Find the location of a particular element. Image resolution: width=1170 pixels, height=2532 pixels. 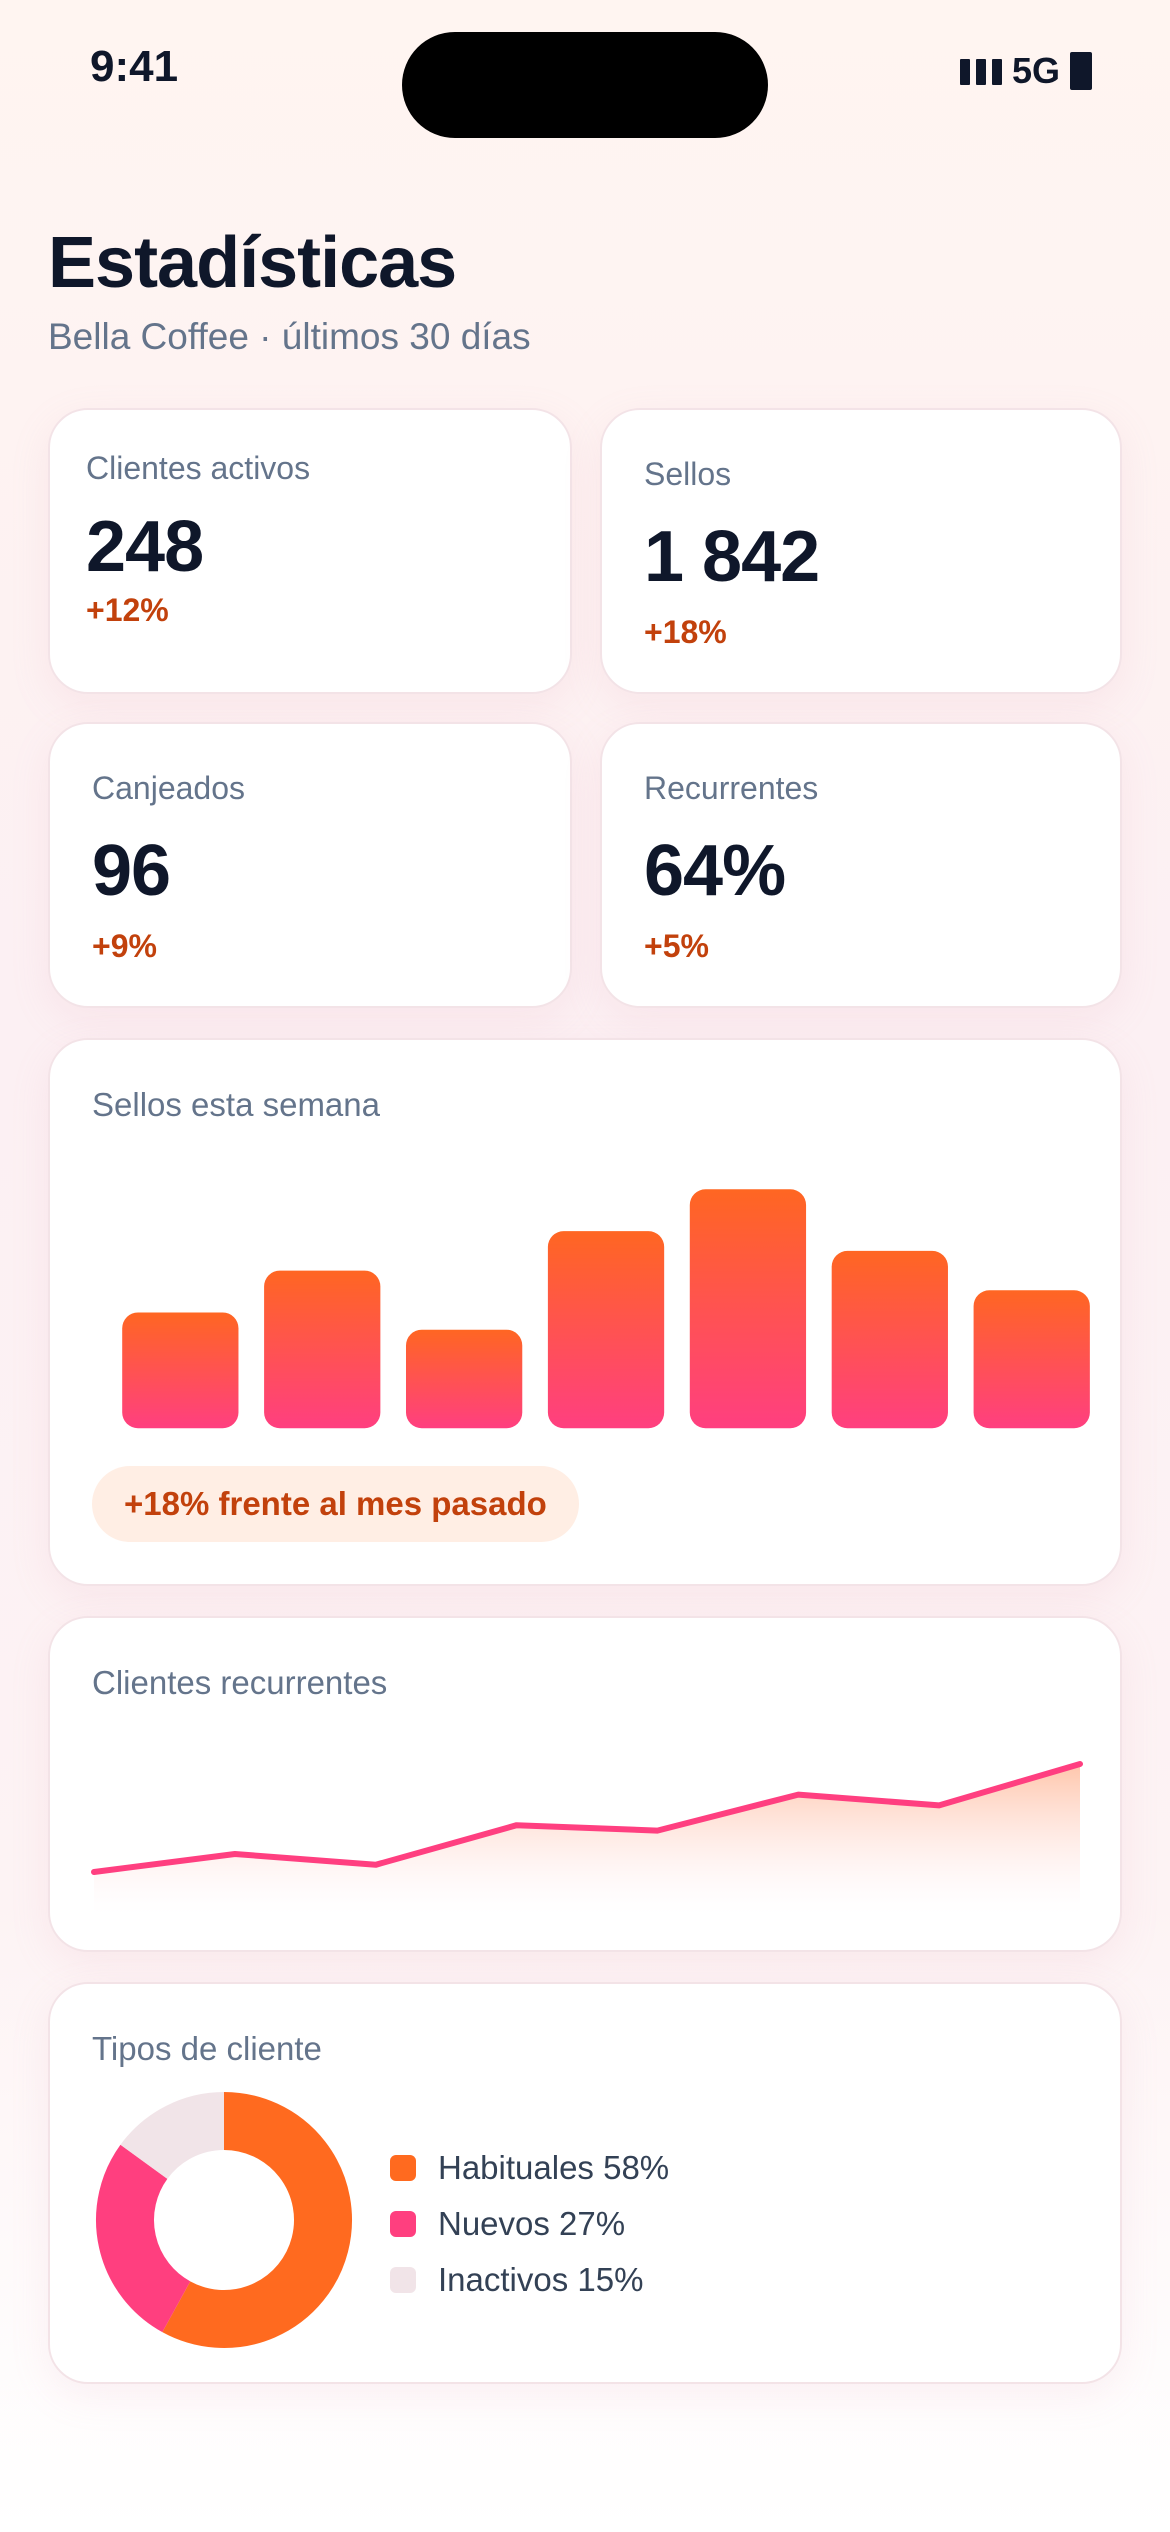

client-types-donut is located at coordinates (224, 2220).